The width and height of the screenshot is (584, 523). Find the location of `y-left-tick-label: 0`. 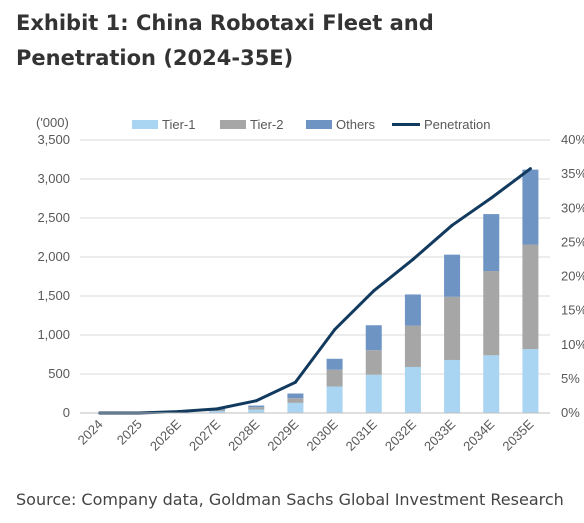

y-left-tick-label: 0 is located at coordinates (66, 412).